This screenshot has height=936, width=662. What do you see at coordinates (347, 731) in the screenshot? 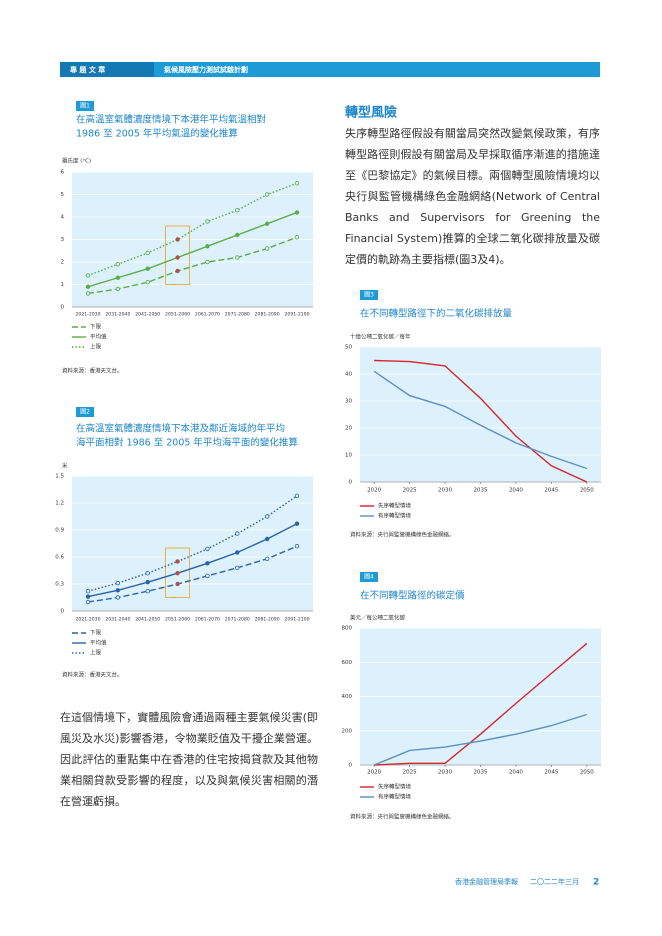
I see `y-tick-label: 200` at bounding box center [347, 731].